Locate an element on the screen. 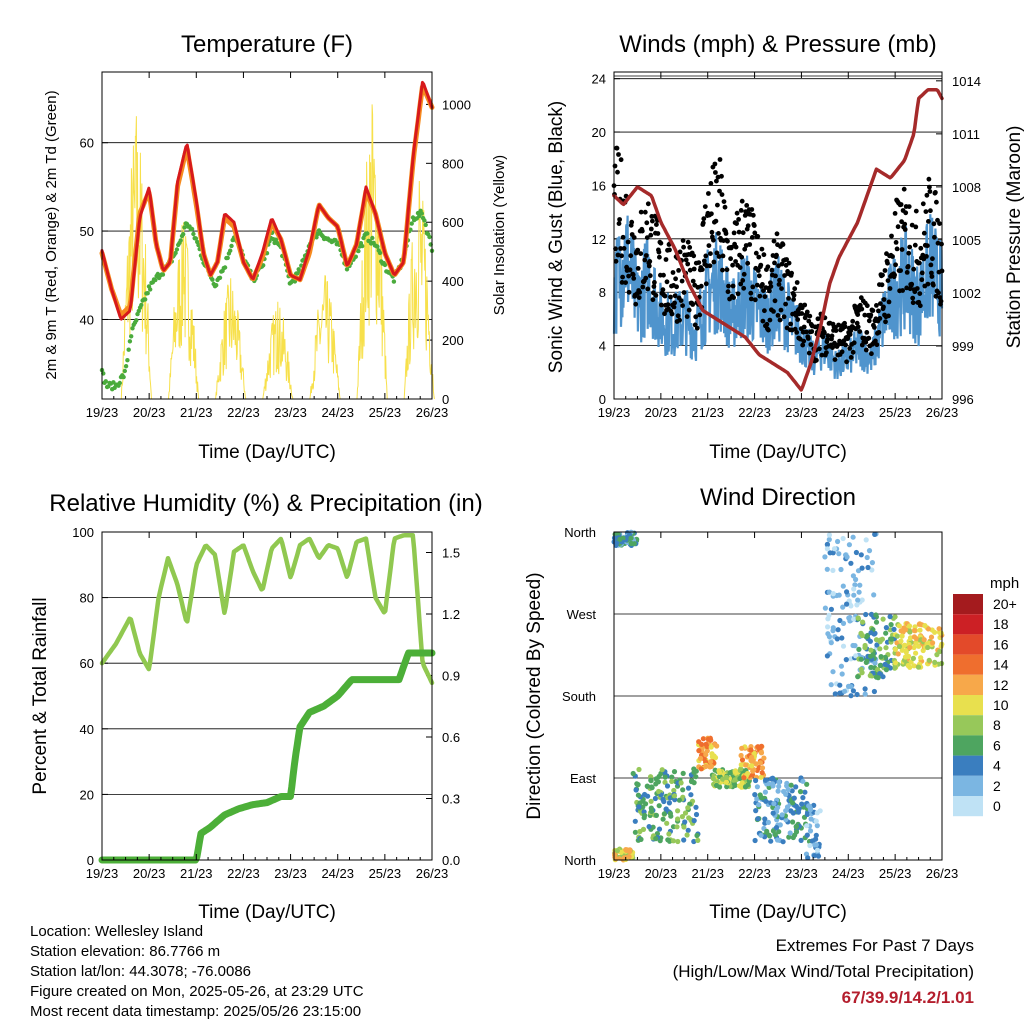  temp-y2tick-label: 0 is located at coordinates (445, 399).